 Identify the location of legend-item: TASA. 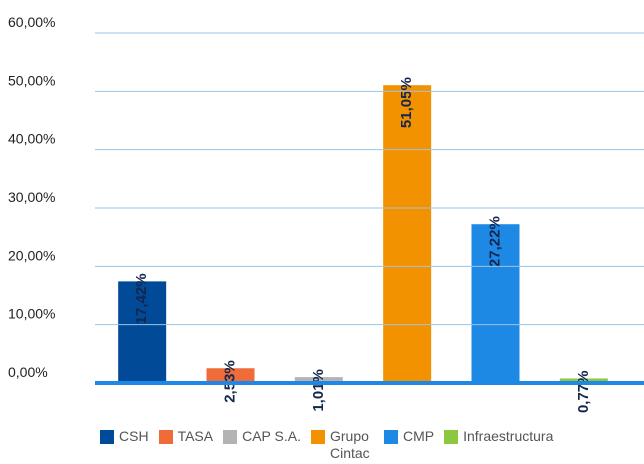
(186, 436).